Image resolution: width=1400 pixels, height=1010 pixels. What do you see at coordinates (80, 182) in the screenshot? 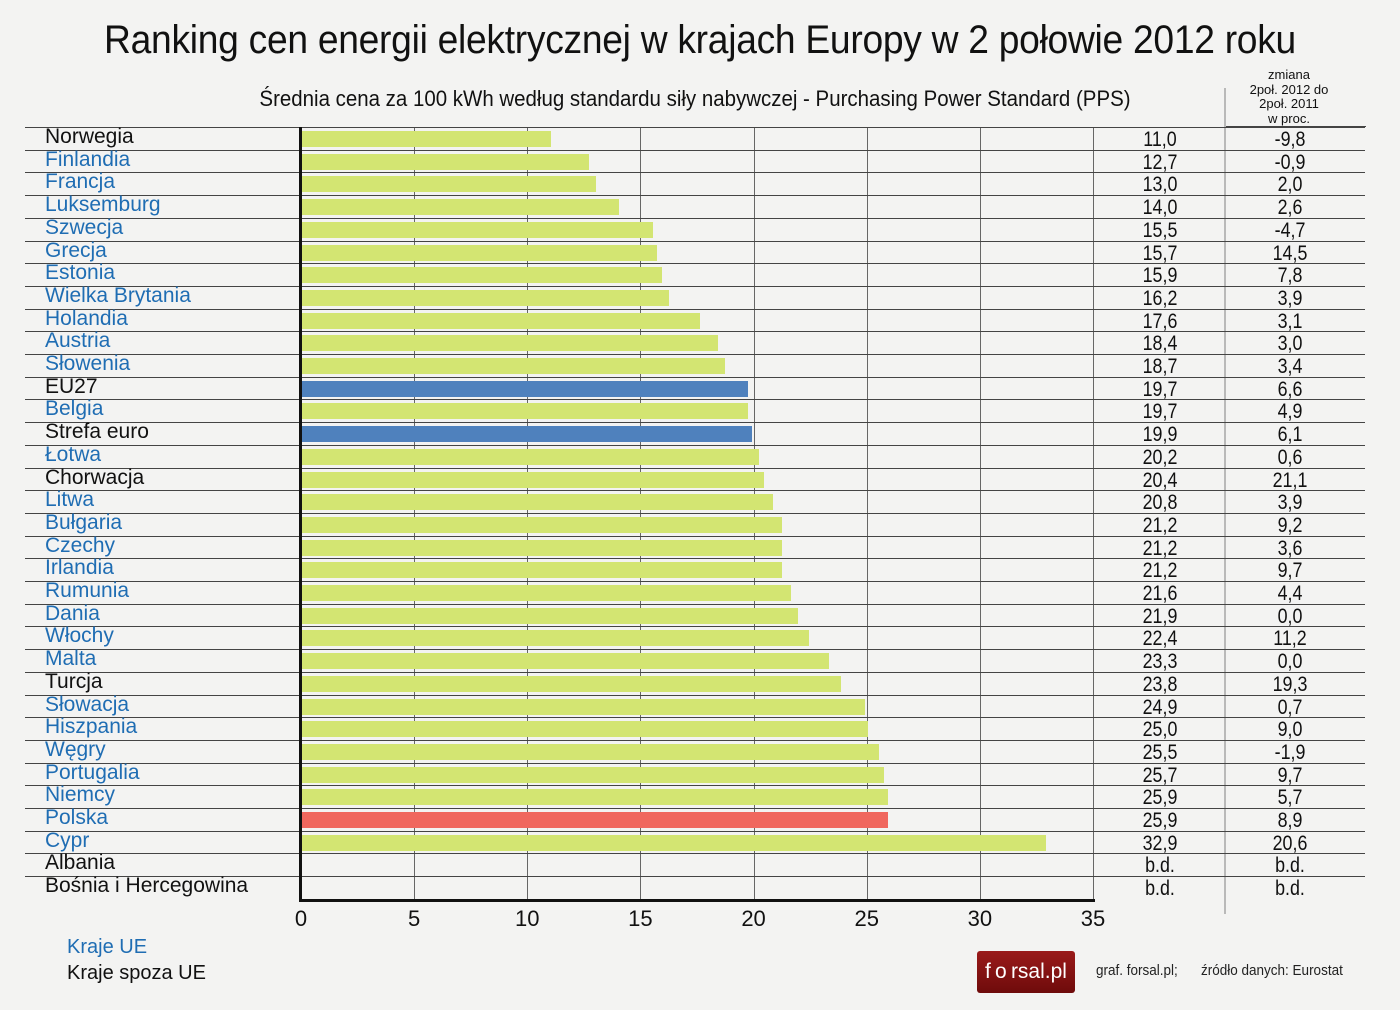
I see `country-label: Francja` at bounding box center [80, 182].